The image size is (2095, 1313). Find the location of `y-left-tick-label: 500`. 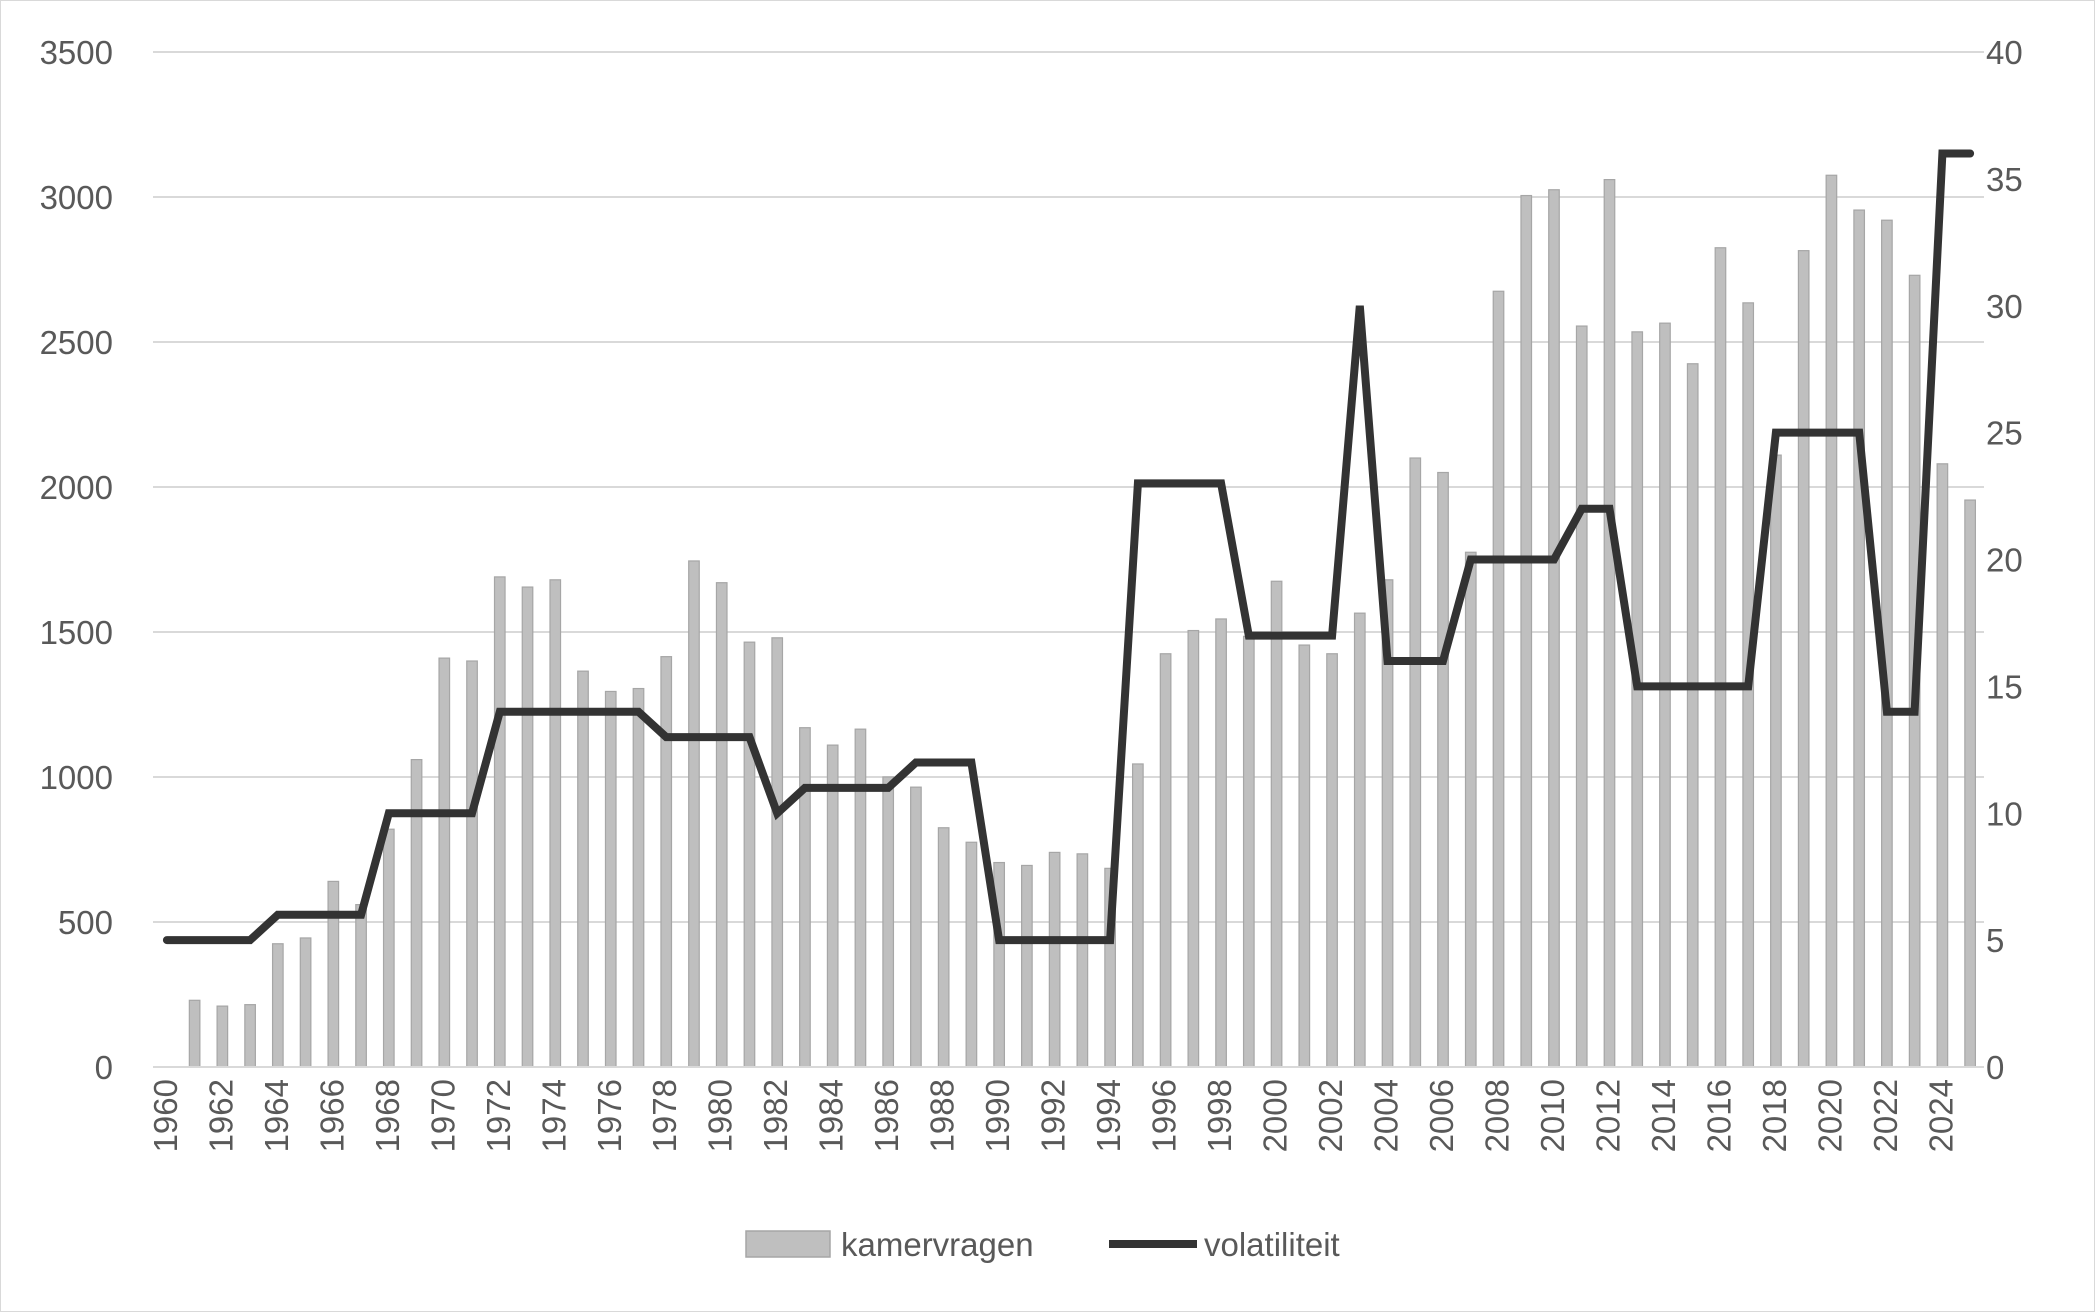

y-left-tick-label: 500 is located at coordinates (85, 922).